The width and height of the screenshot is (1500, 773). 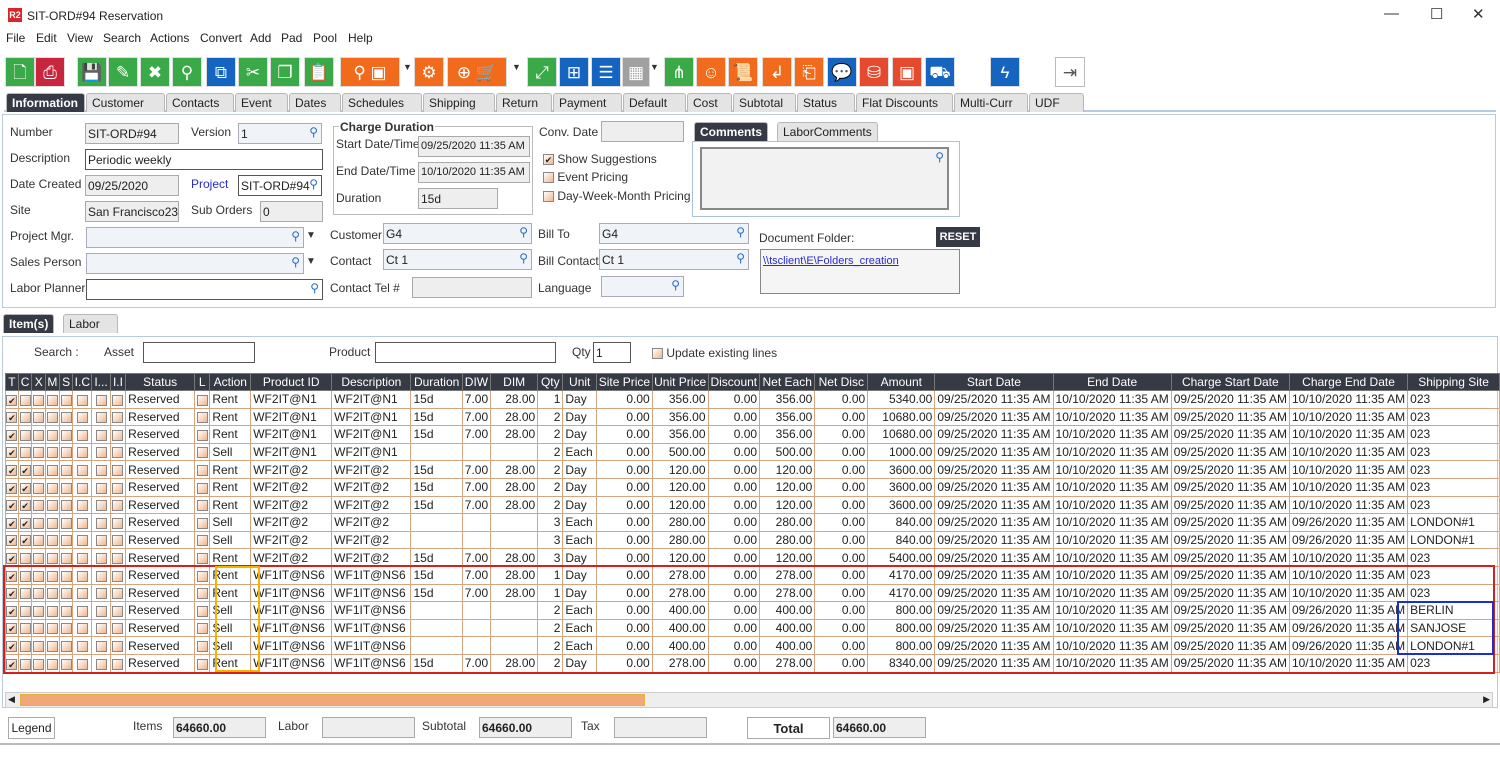 What do you see at coordinates (606, 72) in the screenshot?
I see `message-icon: ☰` at bounding box center [606, 72].